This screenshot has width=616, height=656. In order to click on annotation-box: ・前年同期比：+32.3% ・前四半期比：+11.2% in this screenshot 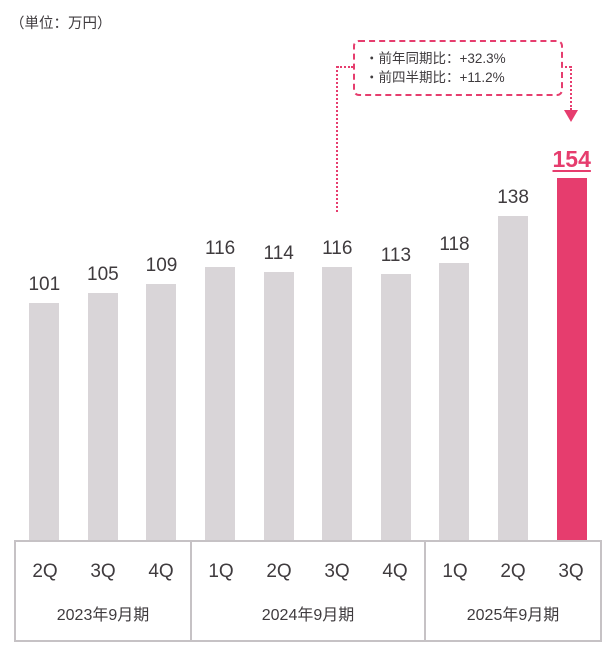, I will do `click(458, 68)`.